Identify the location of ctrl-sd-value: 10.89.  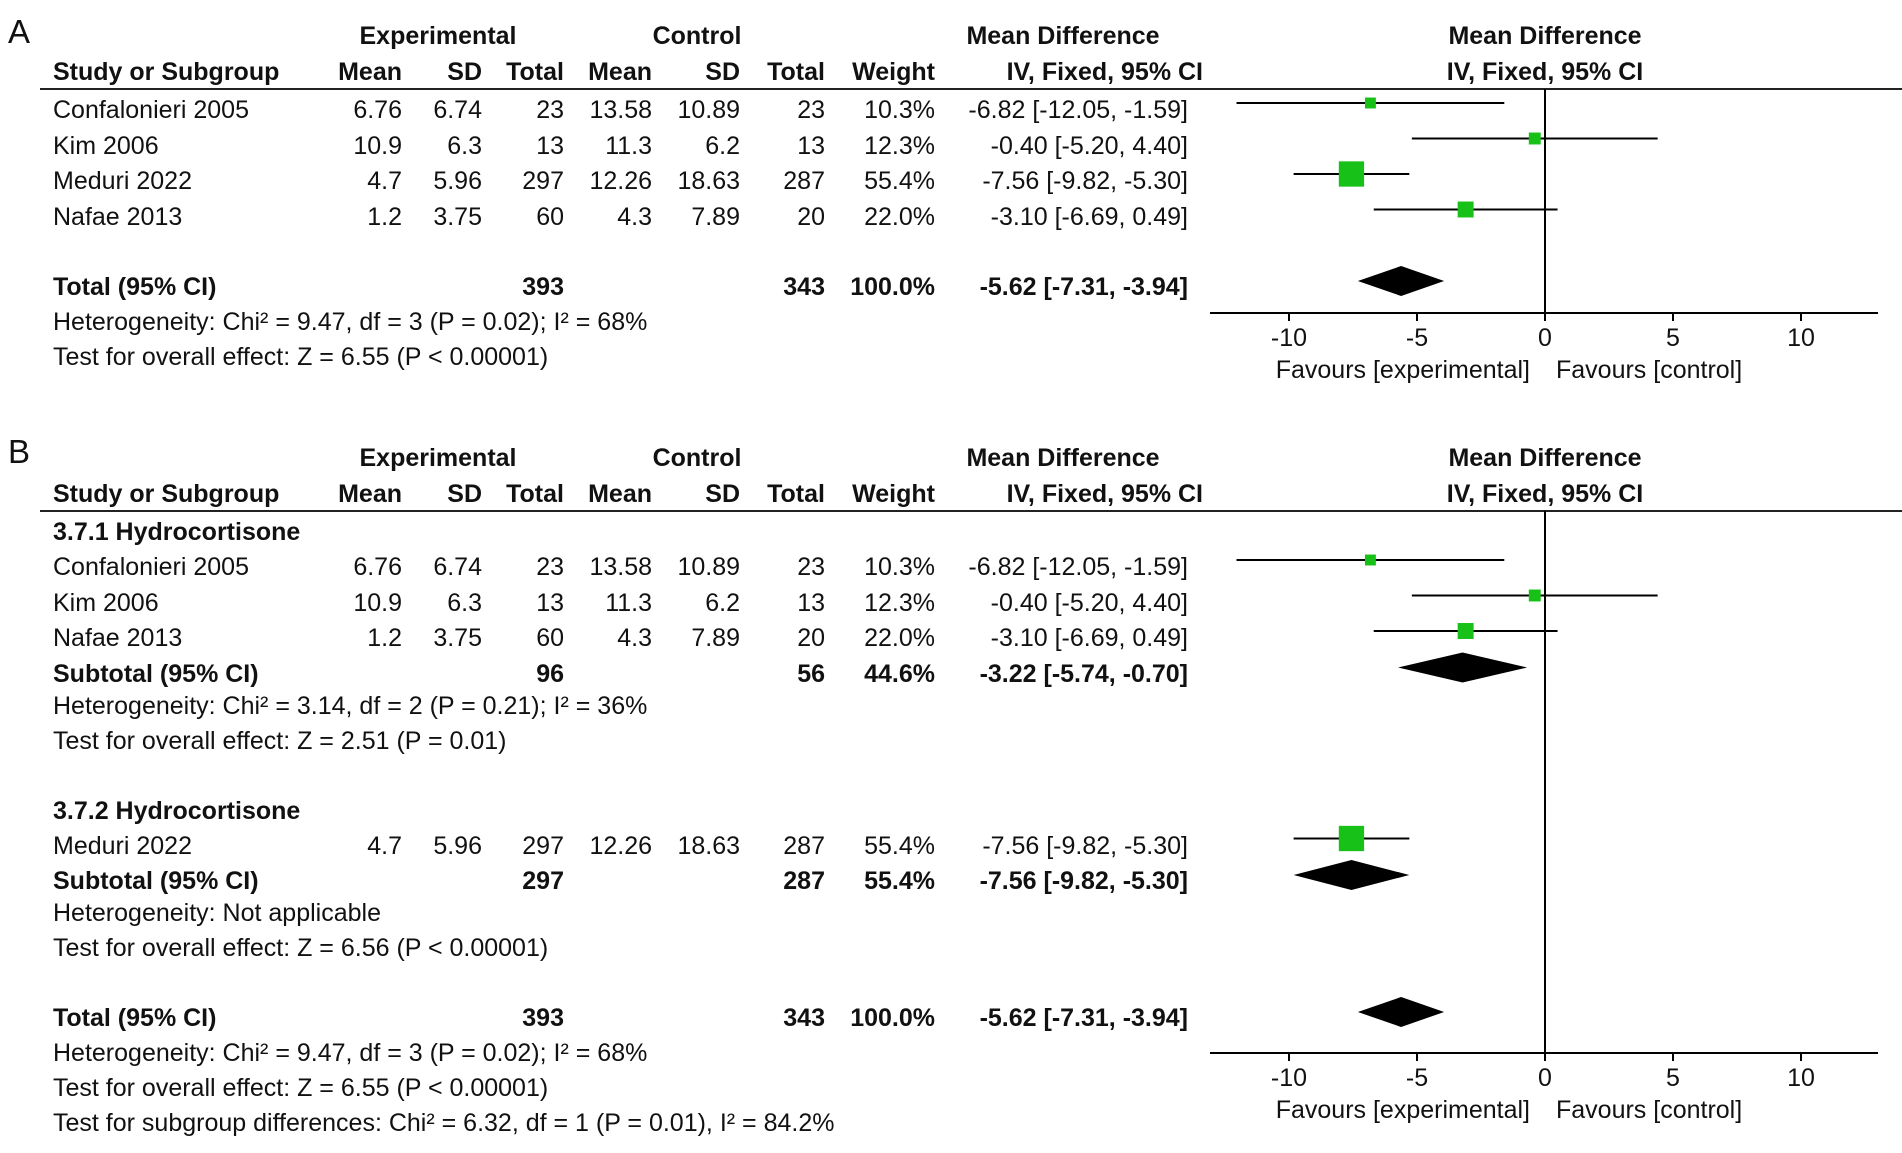
(708, 567).